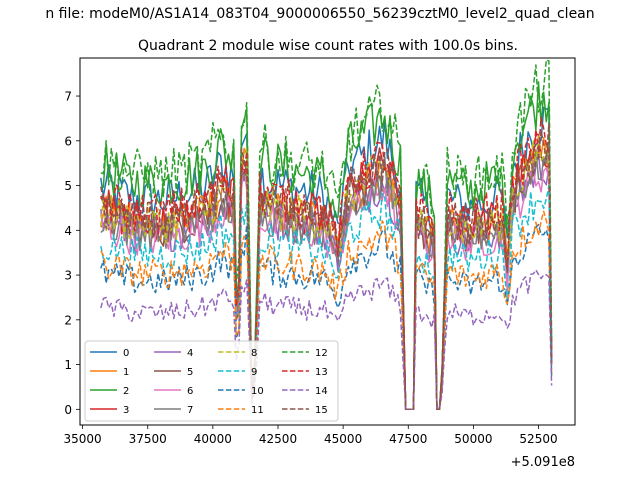 This screenshot has height=480, width=640. Describe the element at coordinates (68, 231) in the screenshot. I see `y-tick-label: 4` at that location.